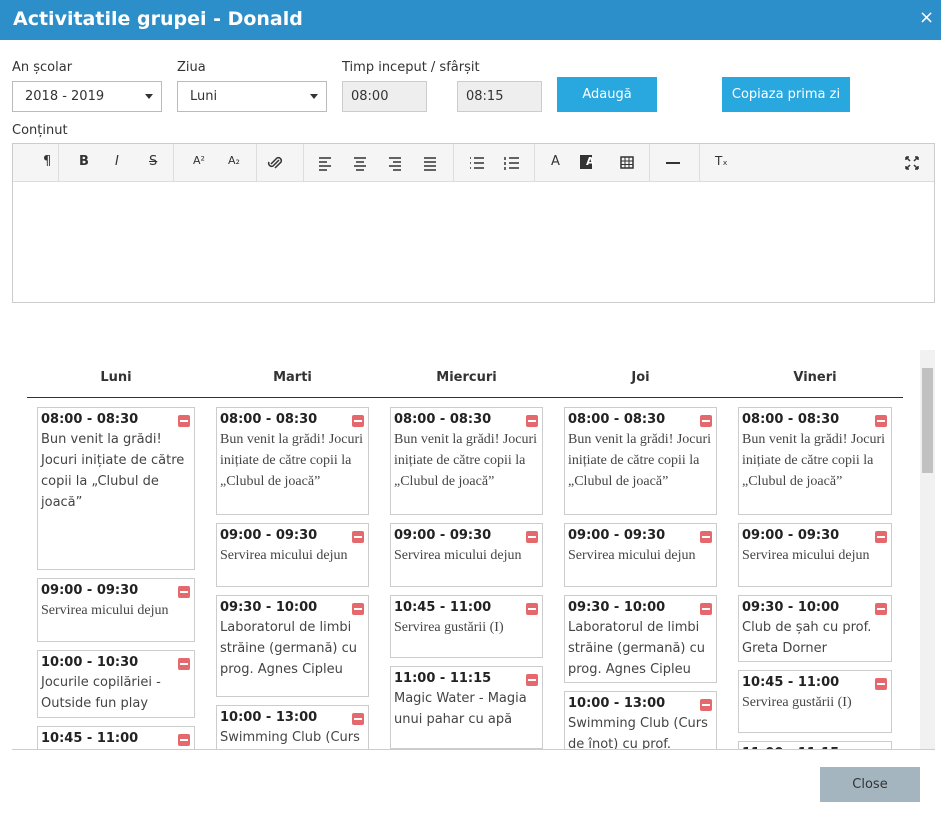  Describe the element at coordinates (640, 377) in the screenshot. I see `day-header: Joi` at that location.